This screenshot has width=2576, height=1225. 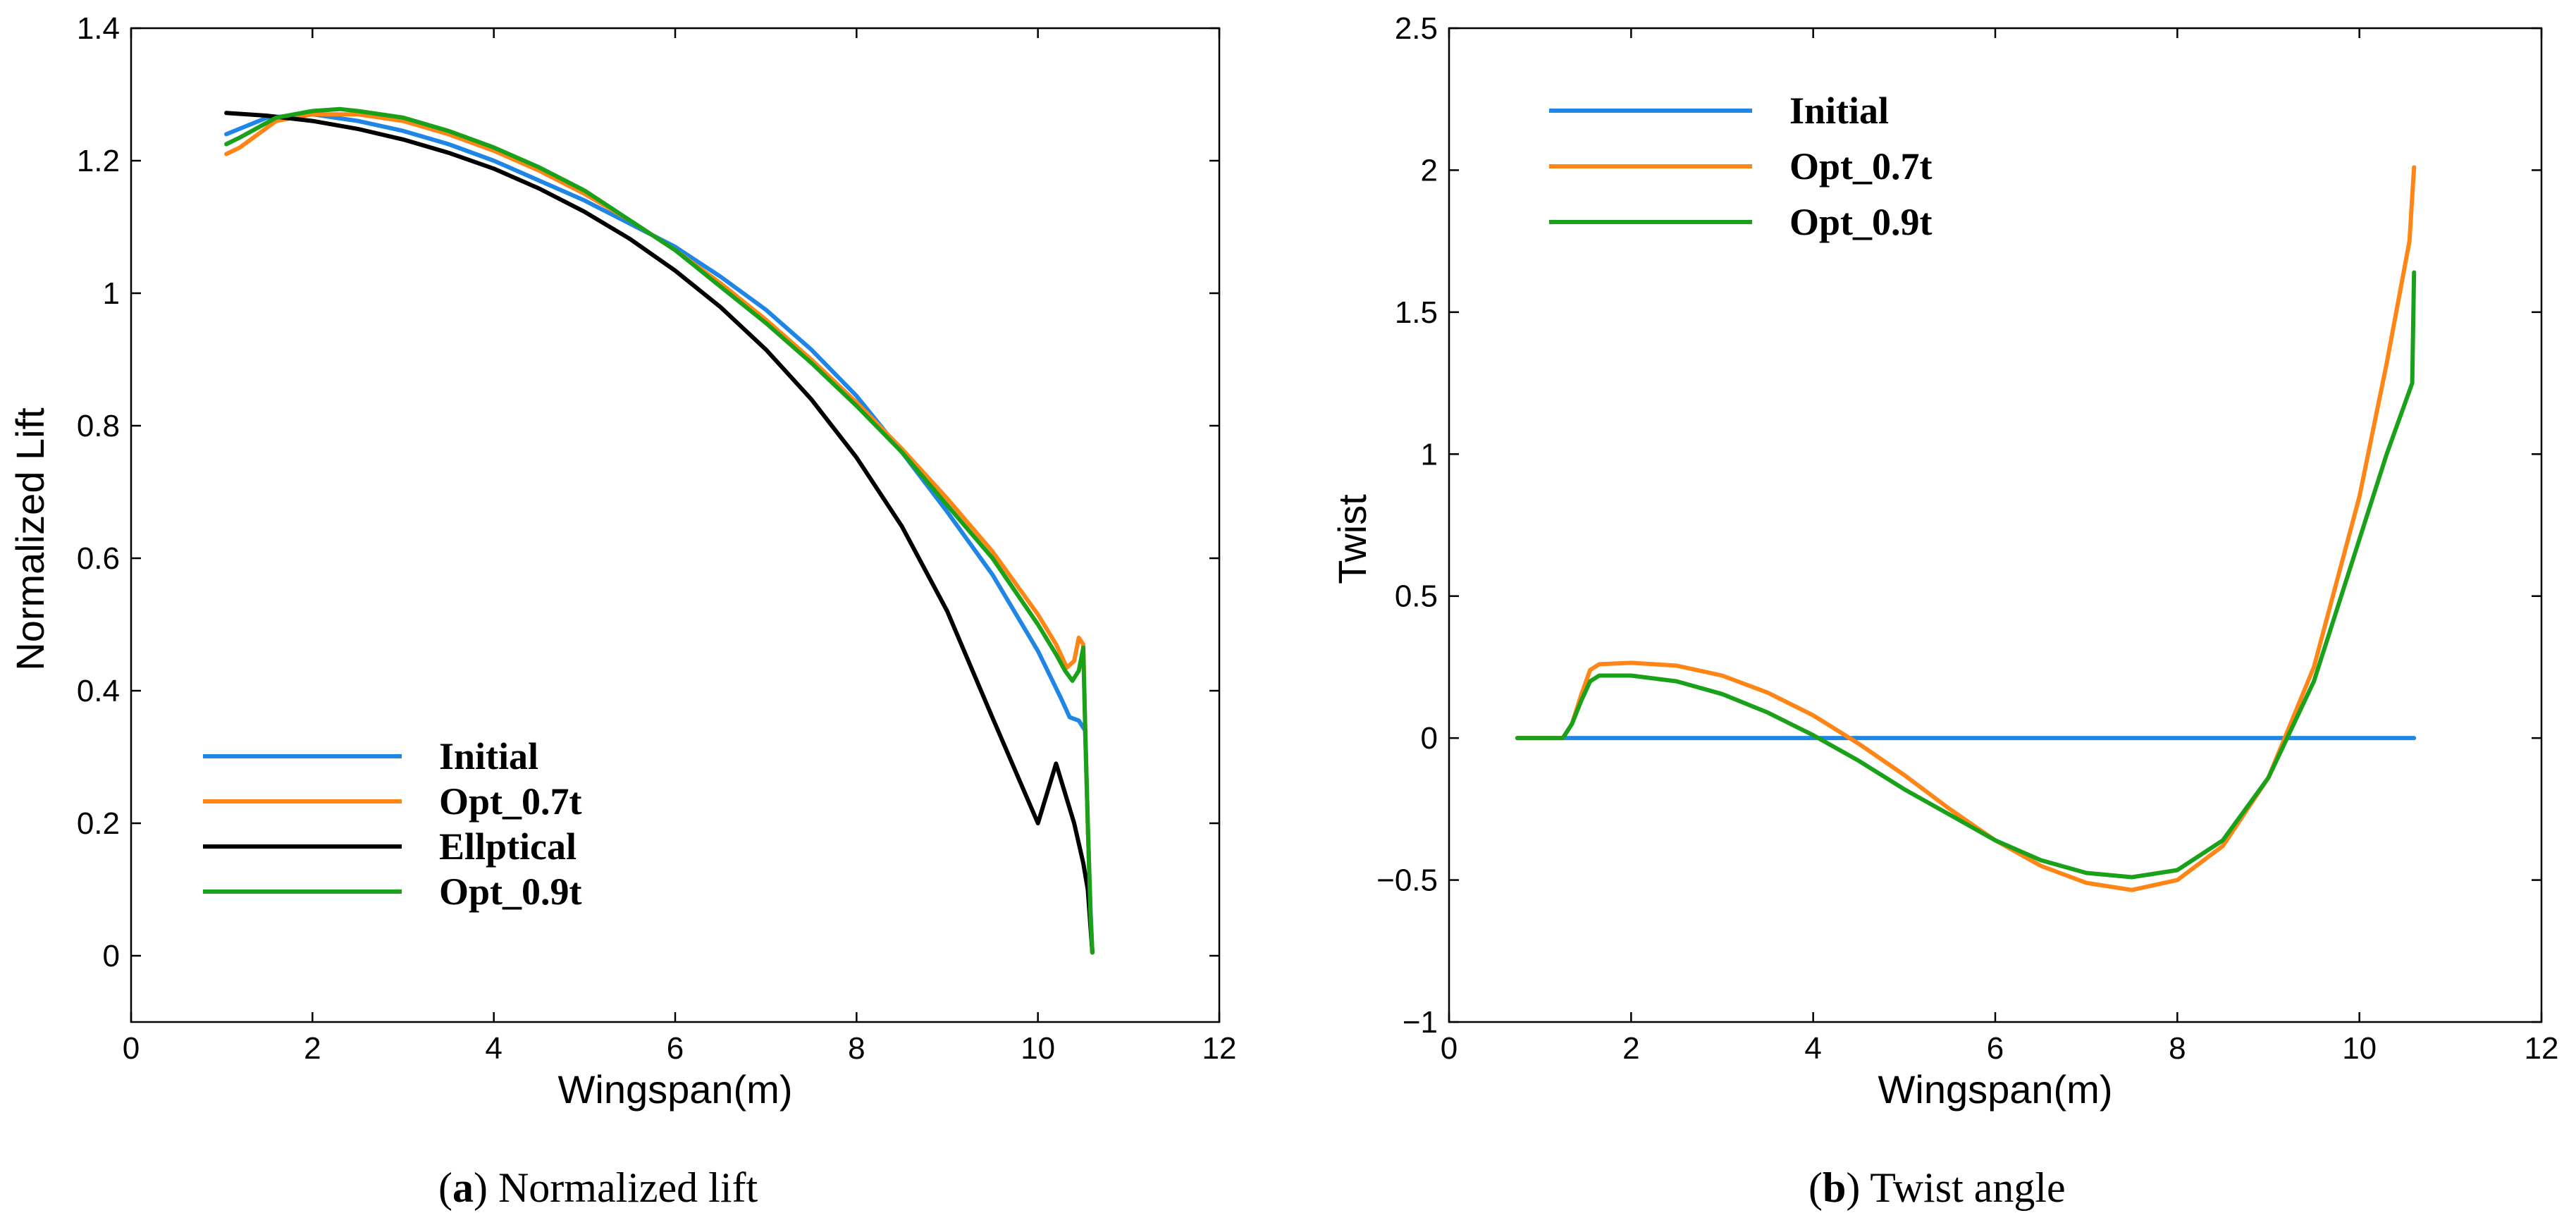 What do you see at coordinates (1430, 170) in the screenshot?
I see `y-tick-label: 2` at bounding box center [1430, 170].